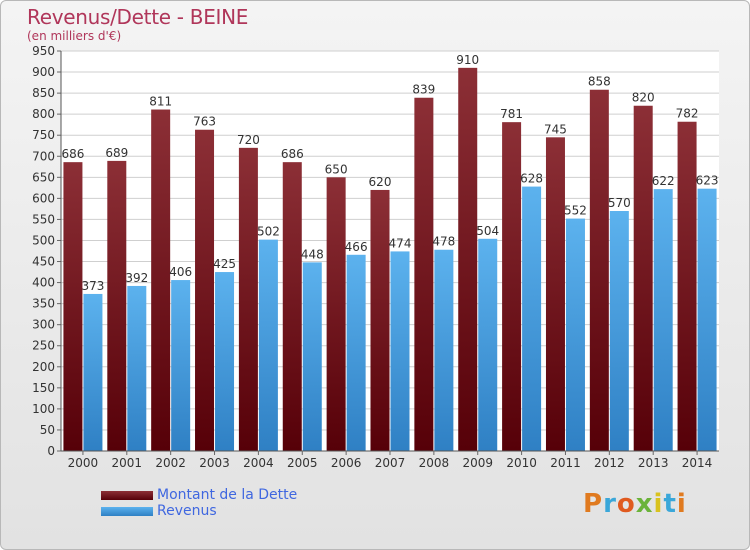 The width and height of the screenshot is (750, 550). I want to click on y-tick-label: 600, so click(43, 198).